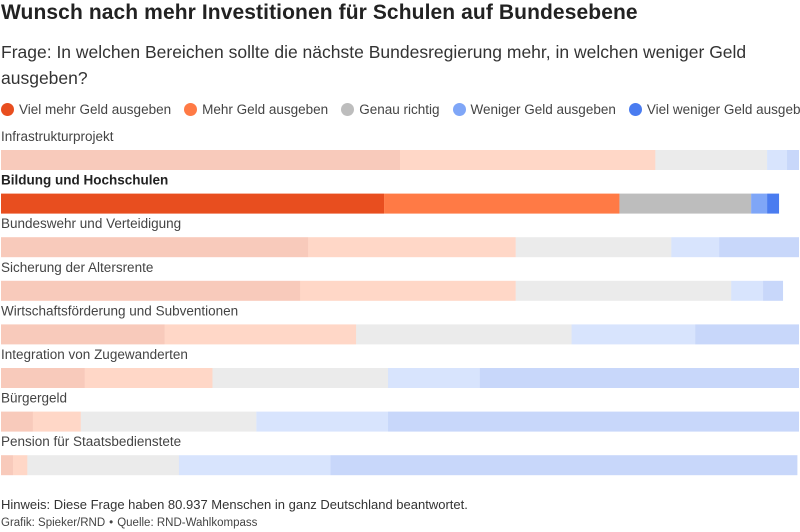  Describe the element at coordinates (187, 523) in the screenshot. I see `credit-source: Quelle: RND-Wahlkompass` at that location.